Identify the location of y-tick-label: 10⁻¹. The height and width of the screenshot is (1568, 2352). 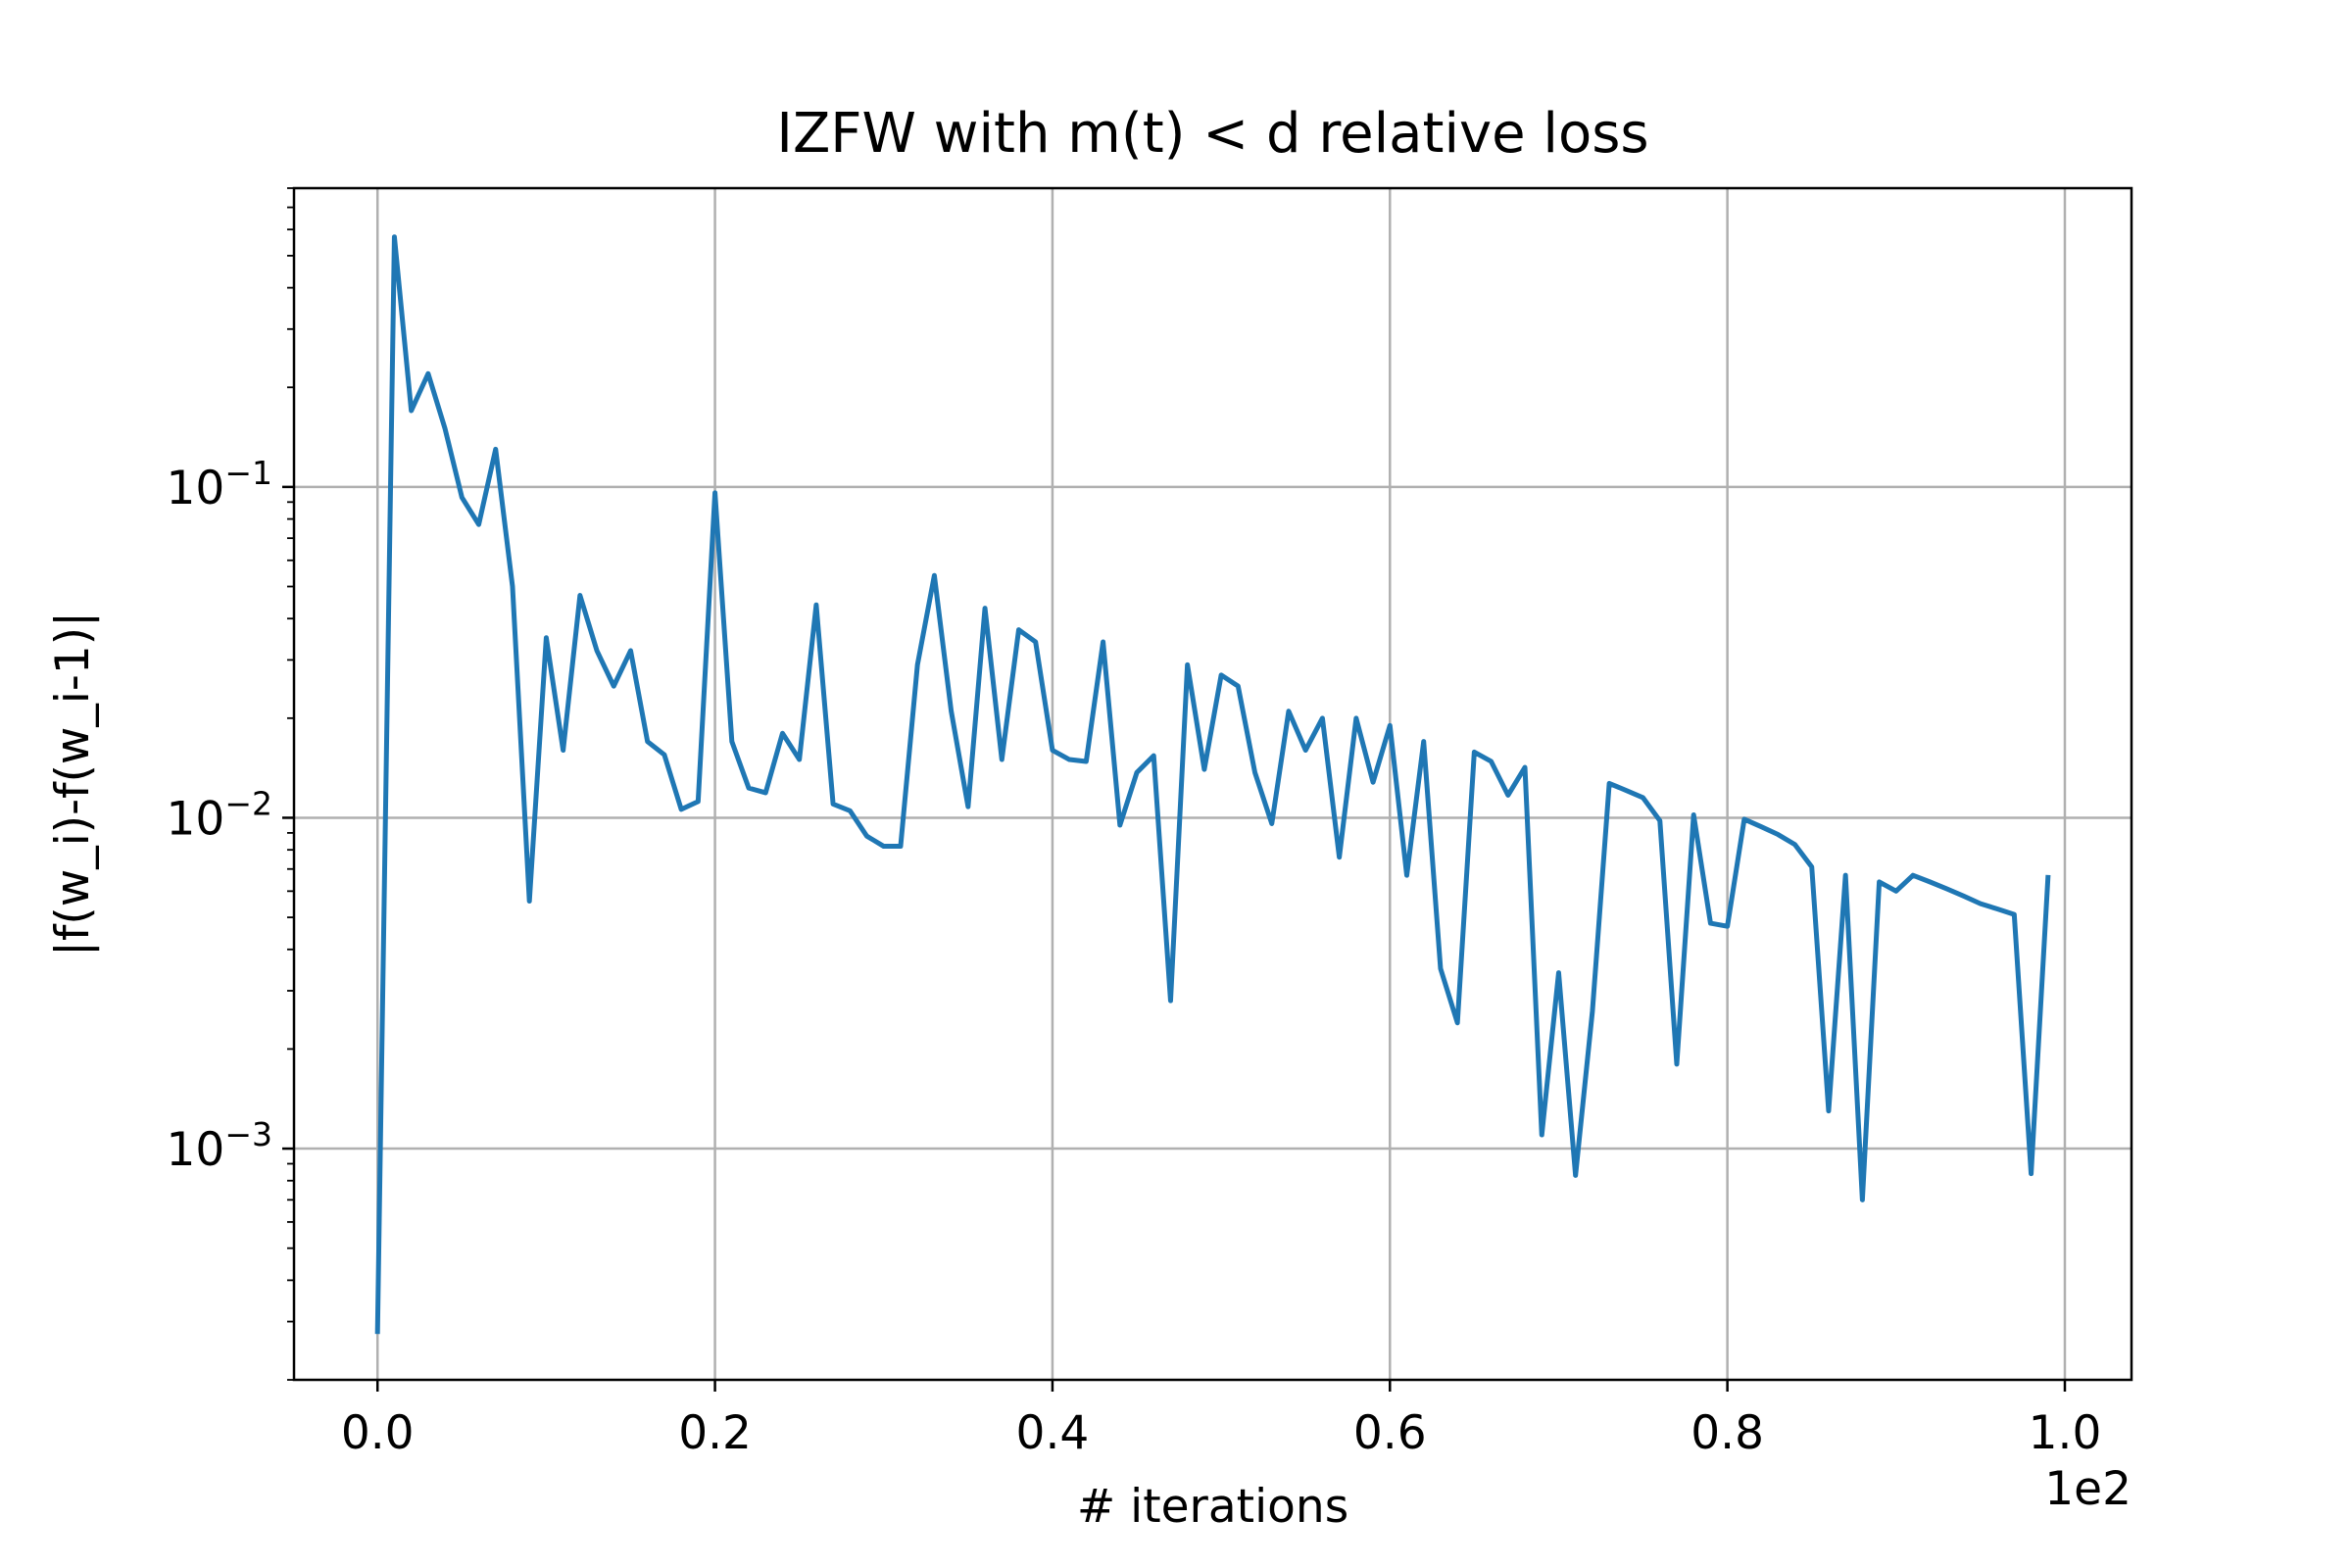
(219, 484).